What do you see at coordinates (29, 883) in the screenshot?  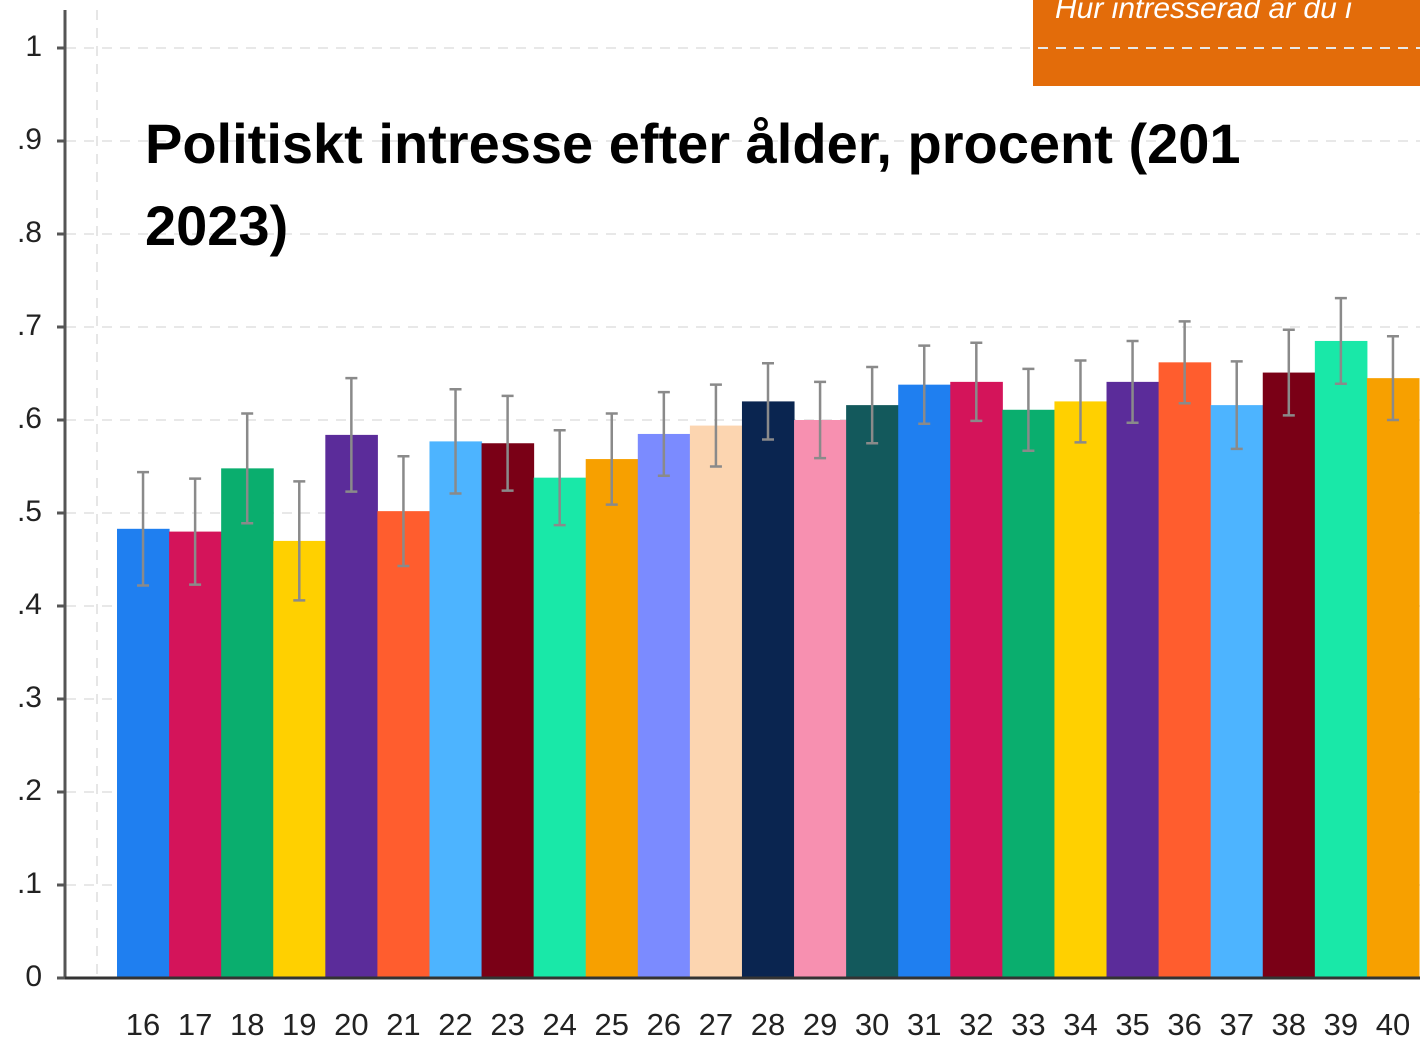 I see `y-tick-label: .1` at bounding box center [29, 883].